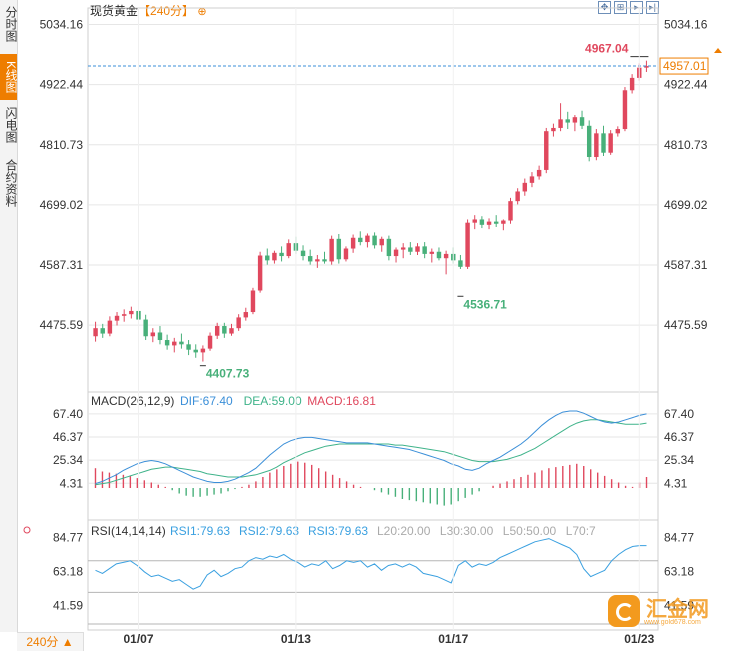  What do you see at coordinates (206, 401) in the screenshot?
I see `macd-legend-item: DIF:67.40` at bounding box center [206, 401].